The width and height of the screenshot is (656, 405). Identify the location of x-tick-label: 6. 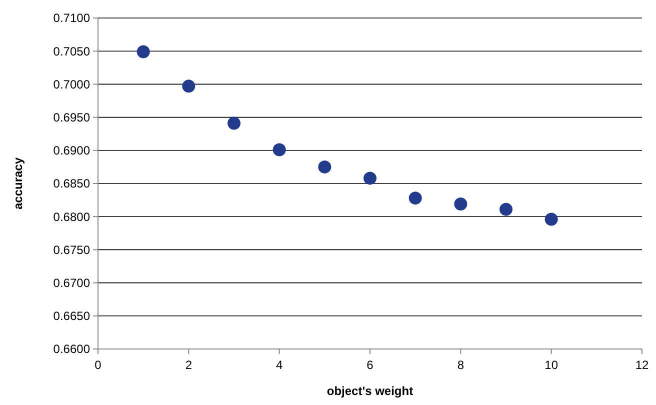
(370, 365).